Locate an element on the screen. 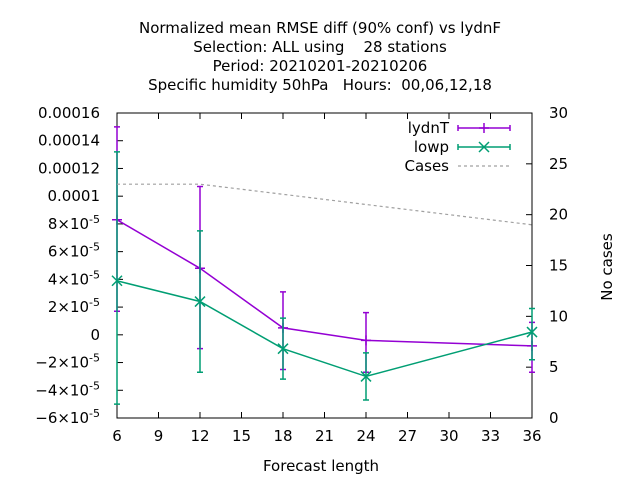 This screenshot has width=640, height=480. x-tick-label: 36 is located at coordinates (531, 436).